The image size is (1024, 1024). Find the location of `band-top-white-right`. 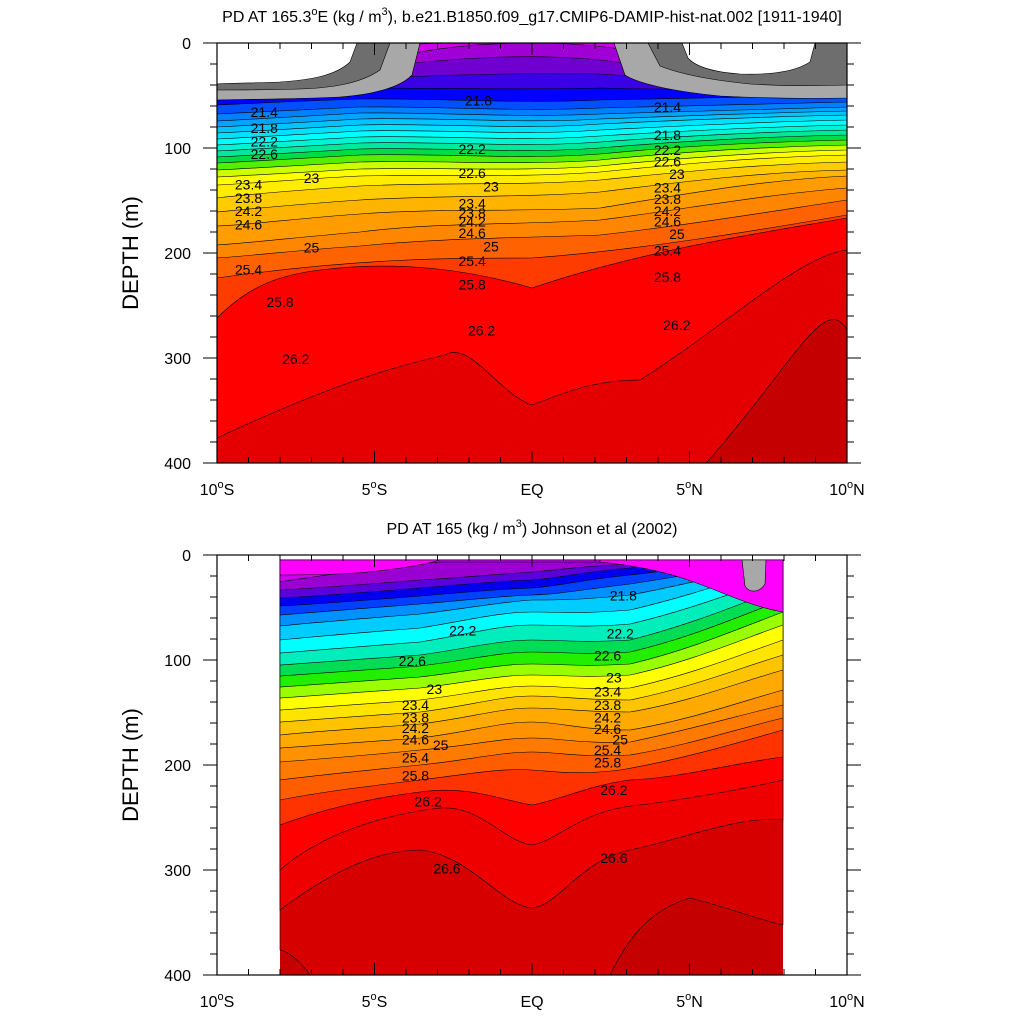

band-top-white-right is located at coordinates (748, 59).